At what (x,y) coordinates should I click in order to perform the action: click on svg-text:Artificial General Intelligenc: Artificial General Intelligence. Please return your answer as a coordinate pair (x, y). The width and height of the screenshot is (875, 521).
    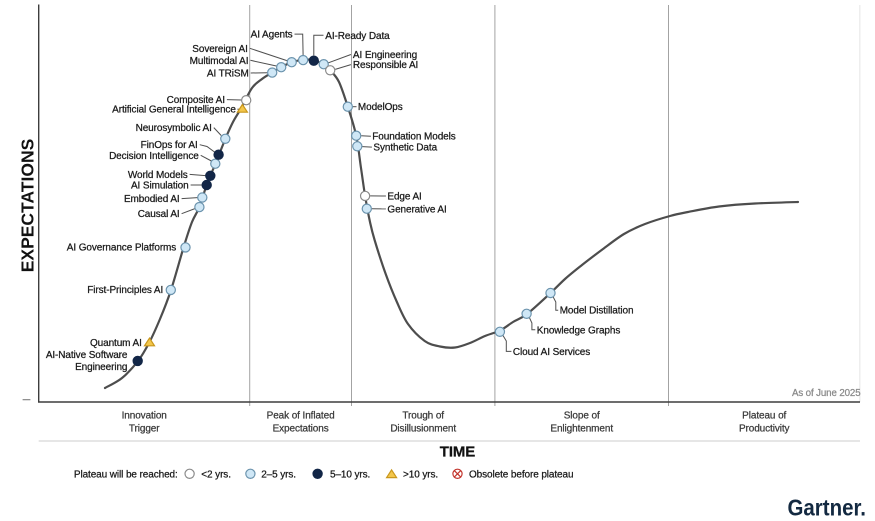
    Looking at the image, I should click on (174, 110).